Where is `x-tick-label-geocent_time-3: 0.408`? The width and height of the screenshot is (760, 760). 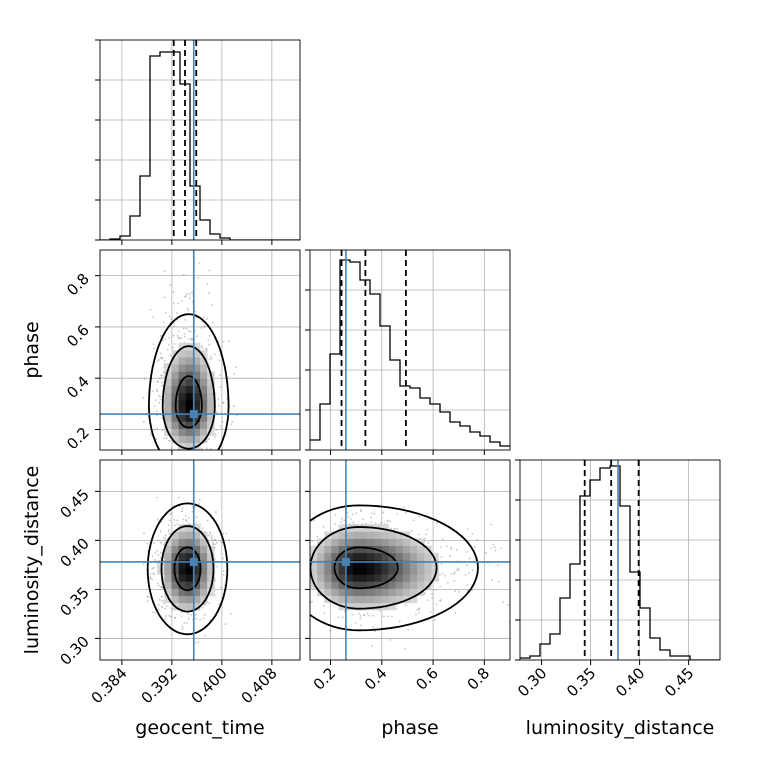 x-tick-label-geocent_time-3: 0.408 is located at coordinates (259, 685).